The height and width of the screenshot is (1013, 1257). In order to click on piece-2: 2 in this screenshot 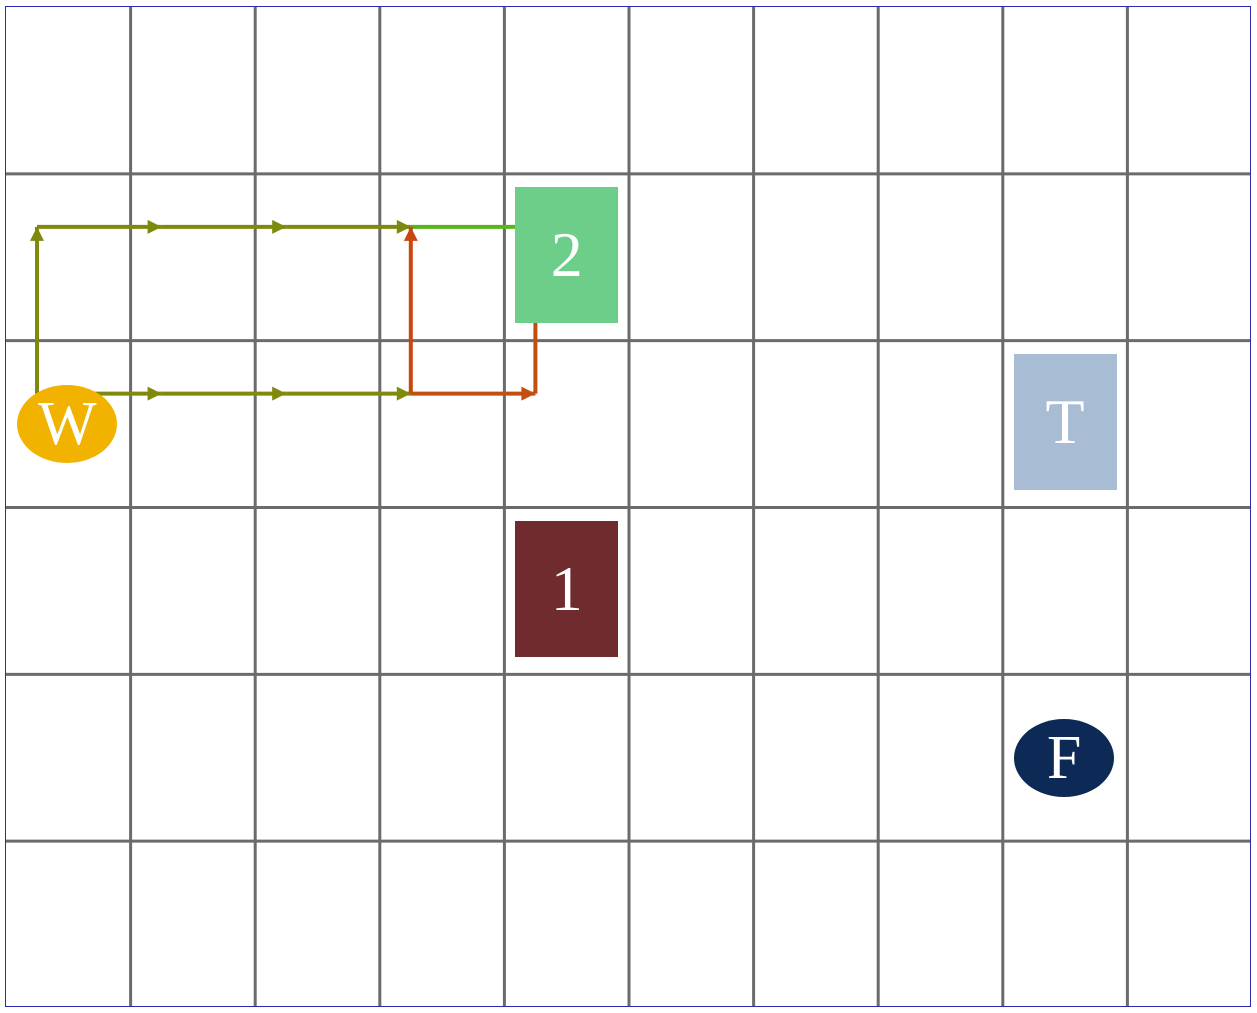, I will do `click(567, 255)`.